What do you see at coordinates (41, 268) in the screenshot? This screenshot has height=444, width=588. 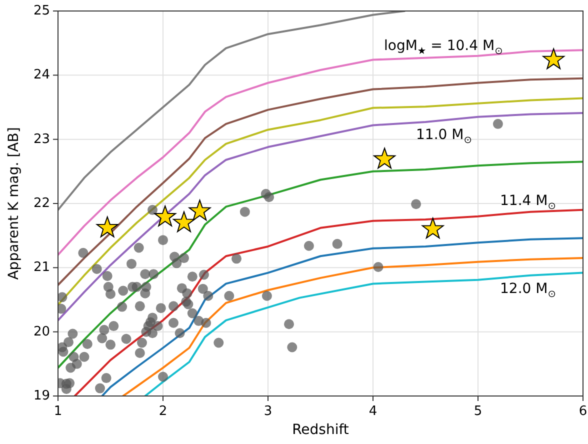 I see `y-tick-label: 21` at bounding box center [41, 268].